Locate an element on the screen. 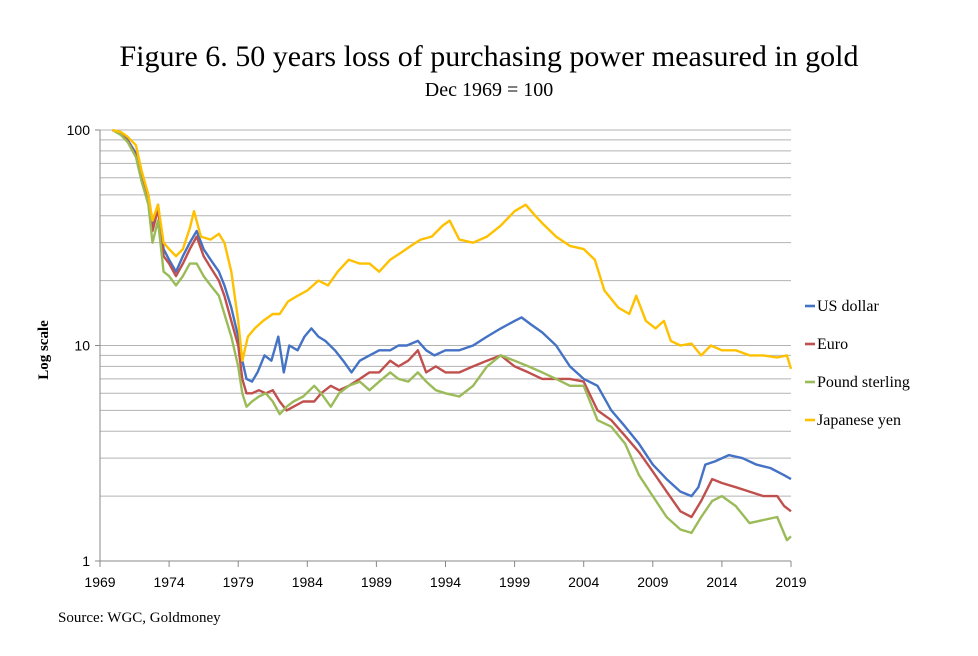  x-tick-label: 1994 is located at coordinates (445, 582).